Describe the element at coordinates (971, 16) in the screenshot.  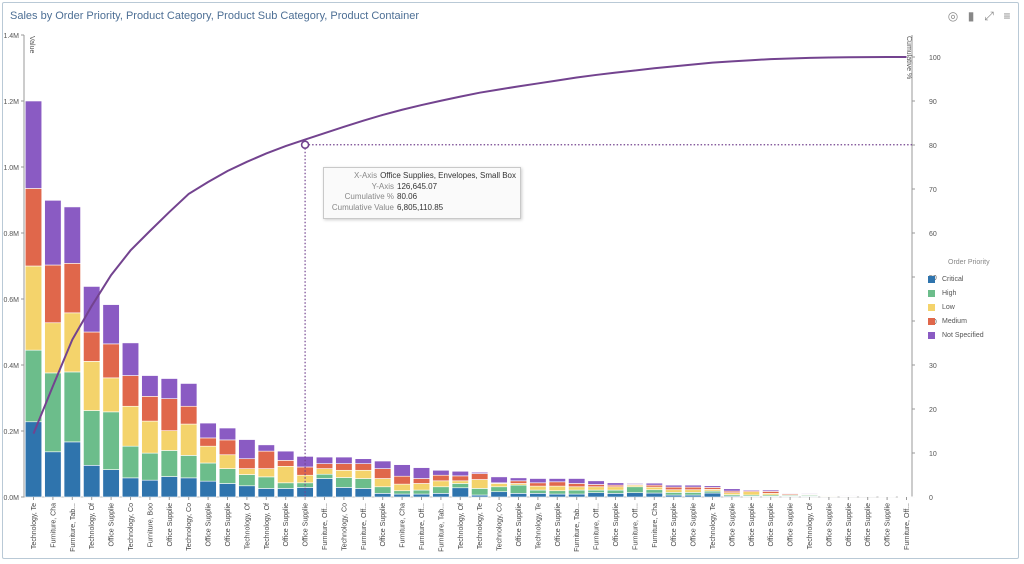
I see `bar-chart-icon: ▮` at that location.